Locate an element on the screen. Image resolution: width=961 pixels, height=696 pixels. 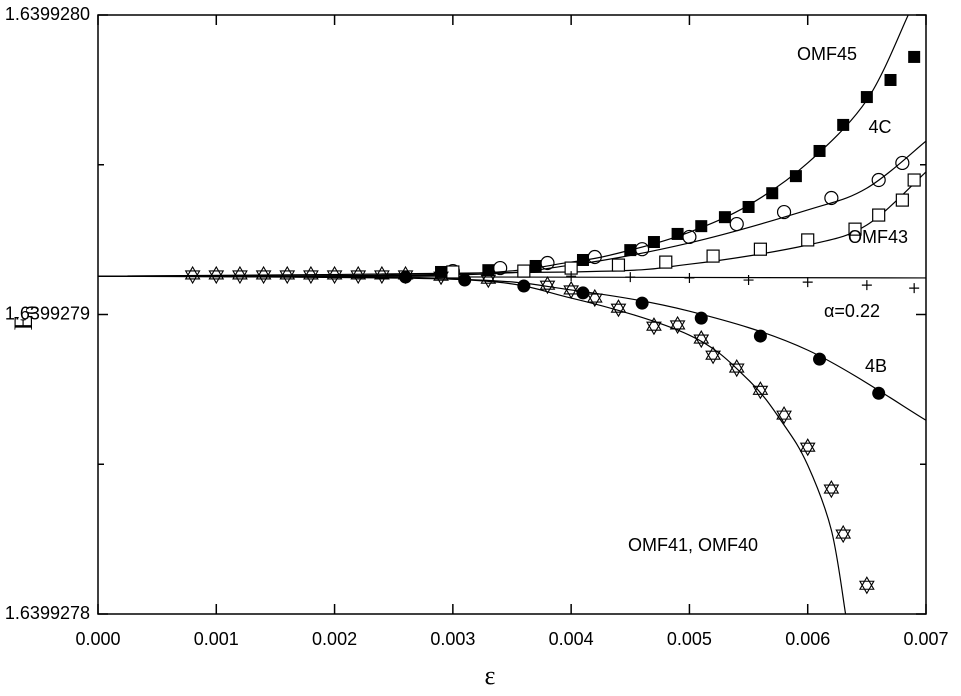
annotation: OMF43 is located at coordinates (878, 237).